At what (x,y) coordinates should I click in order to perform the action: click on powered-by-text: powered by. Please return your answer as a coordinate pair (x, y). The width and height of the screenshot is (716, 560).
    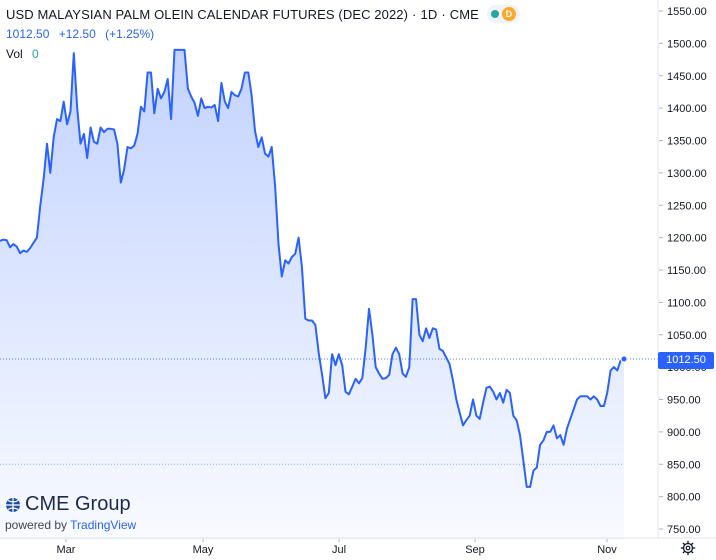
    Looking at the image, I should click on (36, 525).